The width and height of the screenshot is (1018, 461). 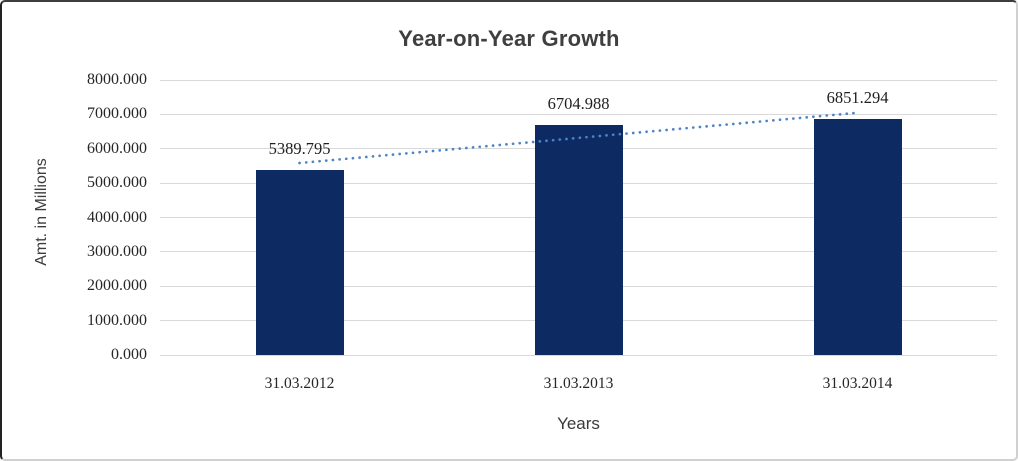 I want to click on x-tick-label: 31.03.2013, so click(x=578, y=383).